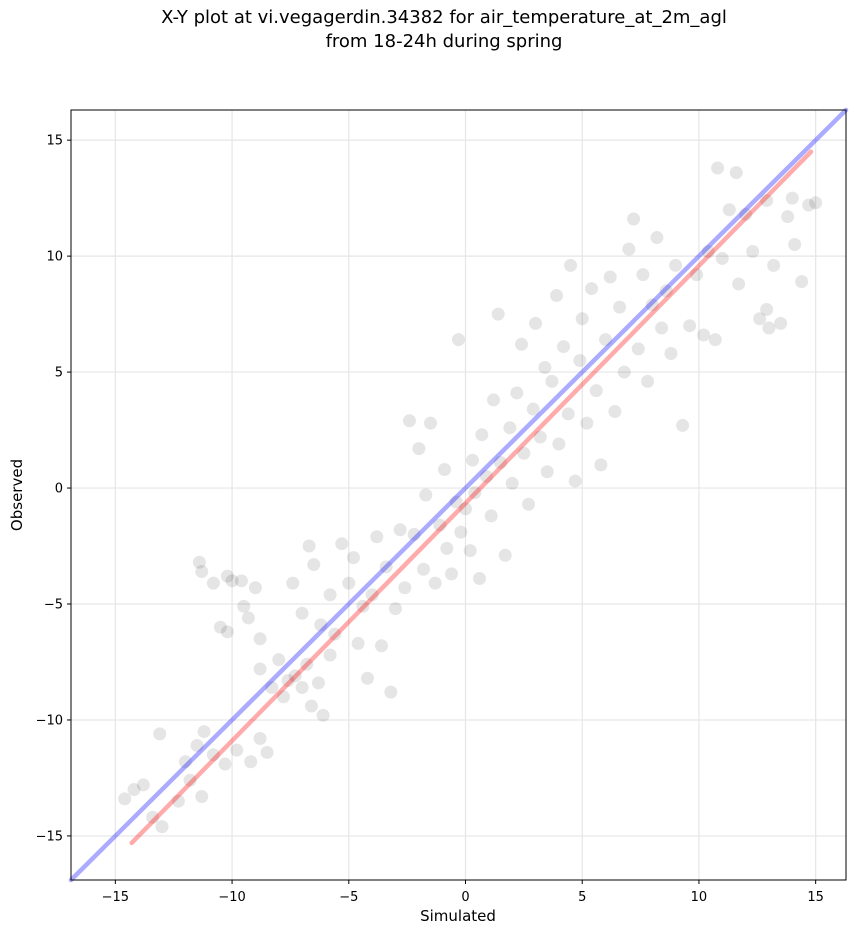  What do you see at coordinates (59, 373) in the screenshot?
I see `y-tick-label: 5` at bounding box center [59, 373].